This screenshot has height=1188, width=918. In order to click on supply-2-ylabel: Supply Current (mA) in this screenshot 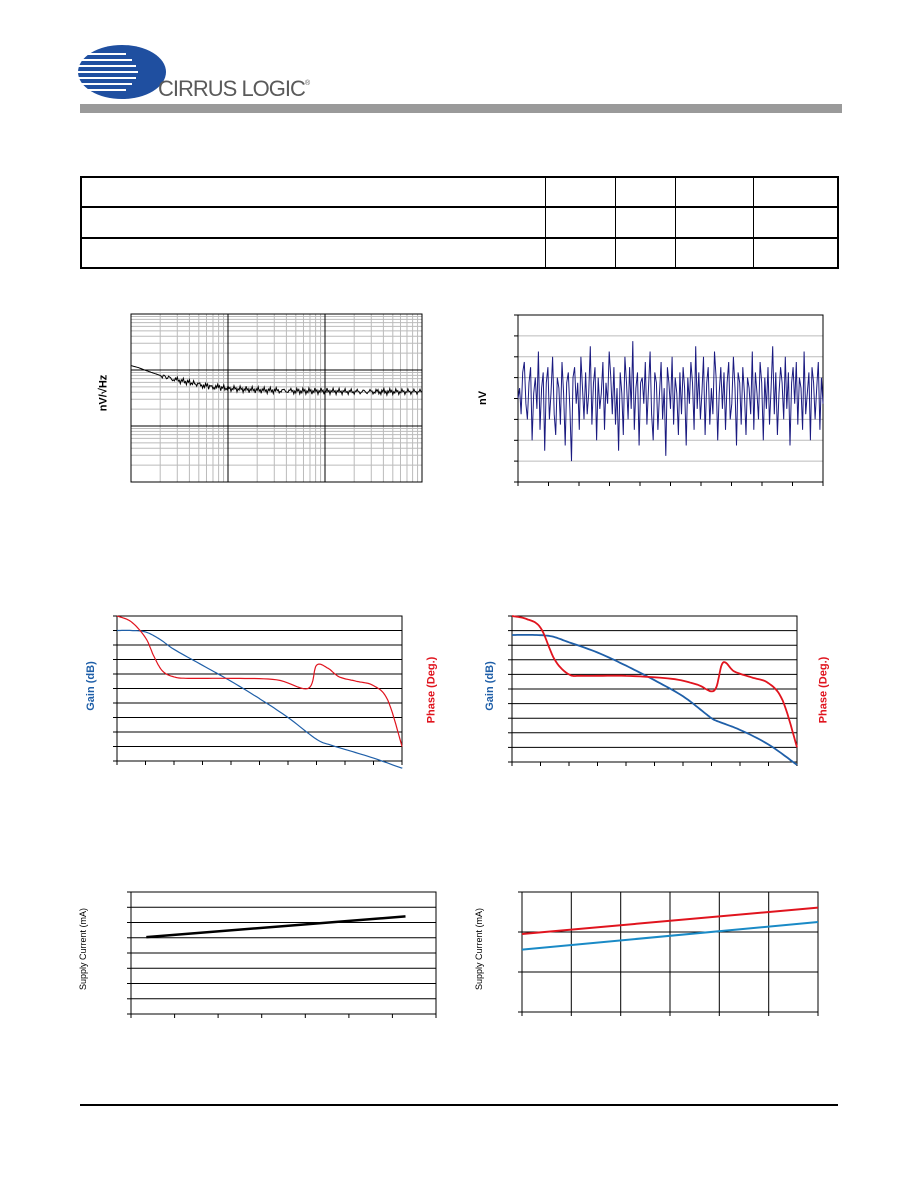, I will do `click(479, 949)`.